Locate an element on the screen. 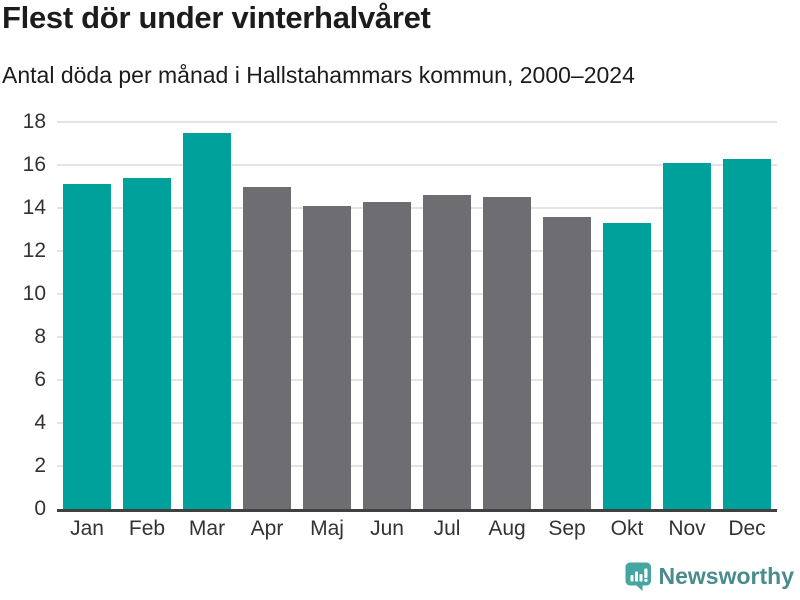  bar-aug is located at coordinates (507, 353).